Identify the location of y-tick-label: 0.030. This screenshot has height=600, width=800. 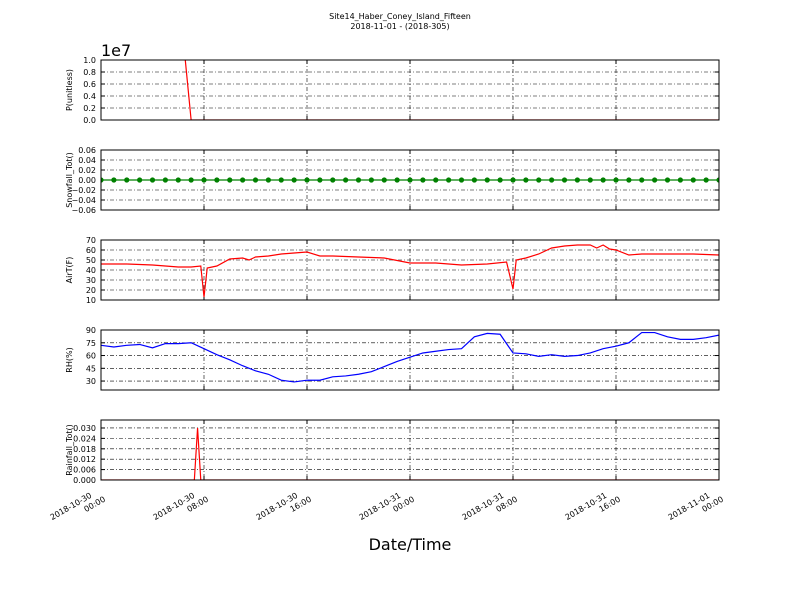
(84, 428).